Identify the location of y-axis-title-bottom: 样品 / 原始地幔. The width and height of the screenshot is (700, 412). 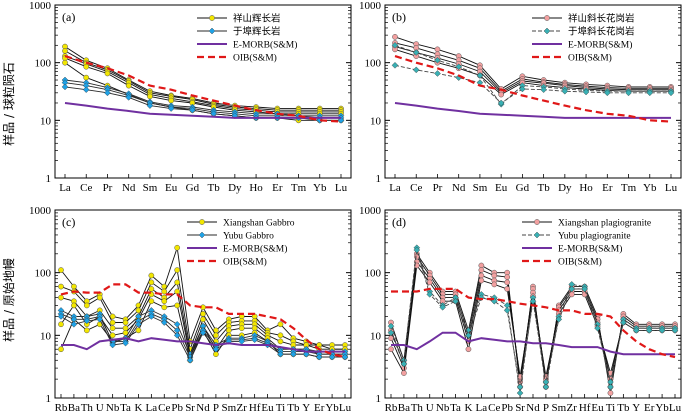
(8, 300).